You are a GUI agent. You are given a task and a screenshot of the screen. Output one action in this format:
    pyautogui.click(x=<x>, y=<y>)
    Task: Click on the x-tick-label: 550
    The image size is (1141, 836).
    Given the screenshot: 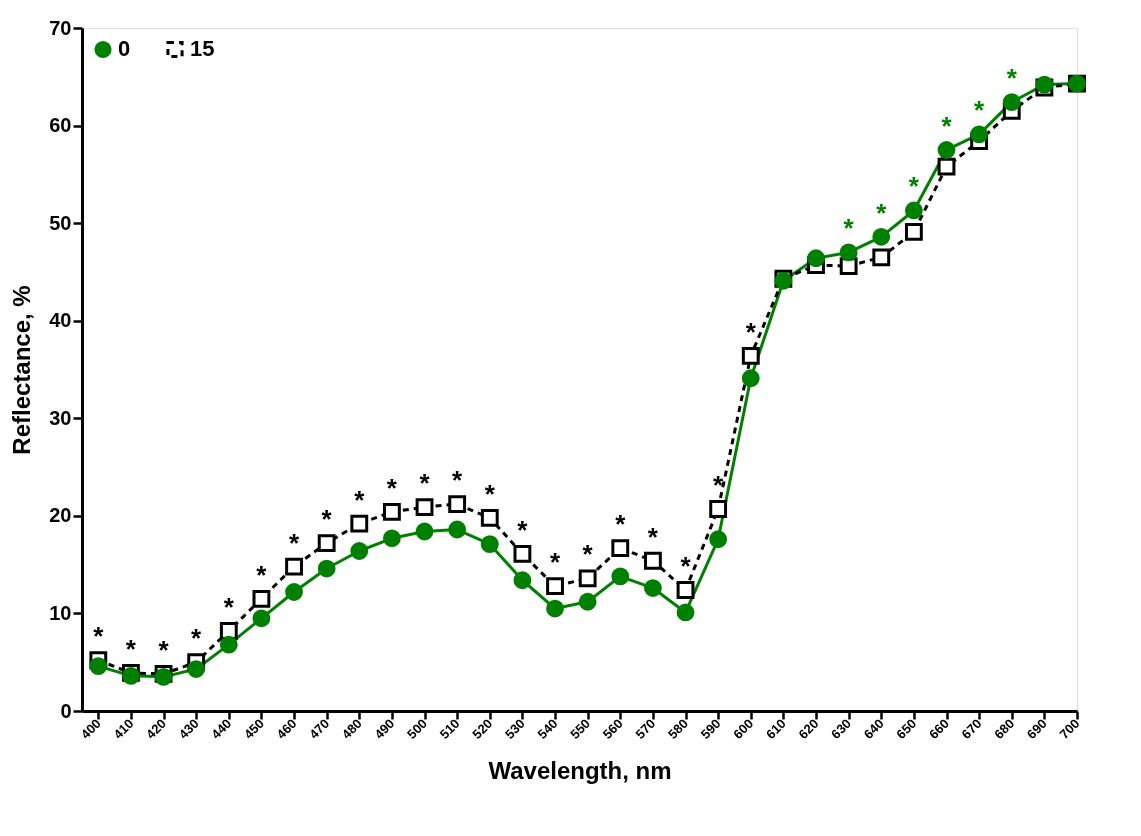 What is the action you would take?
    pyautogui.click(x=580, y=728)
    